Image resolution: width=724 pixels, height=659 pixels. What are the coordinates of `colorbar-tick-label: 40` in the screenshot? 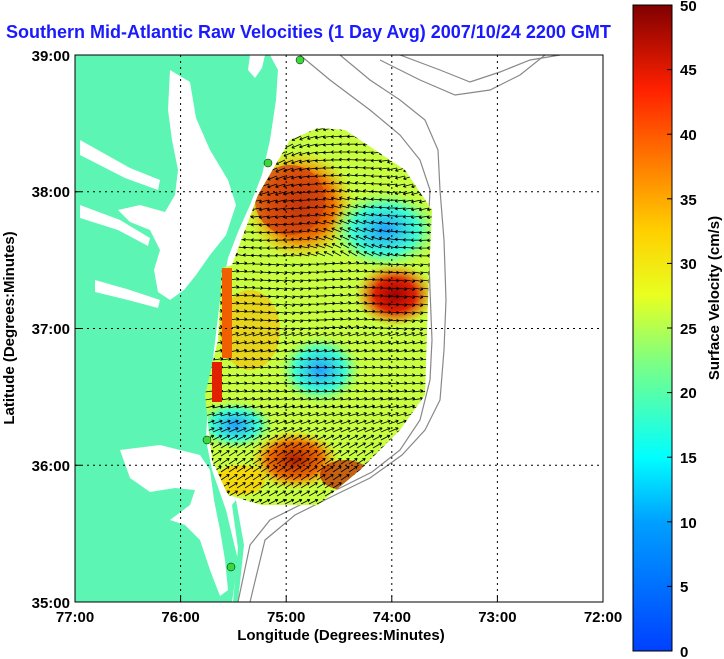 It's located at (688, 135).